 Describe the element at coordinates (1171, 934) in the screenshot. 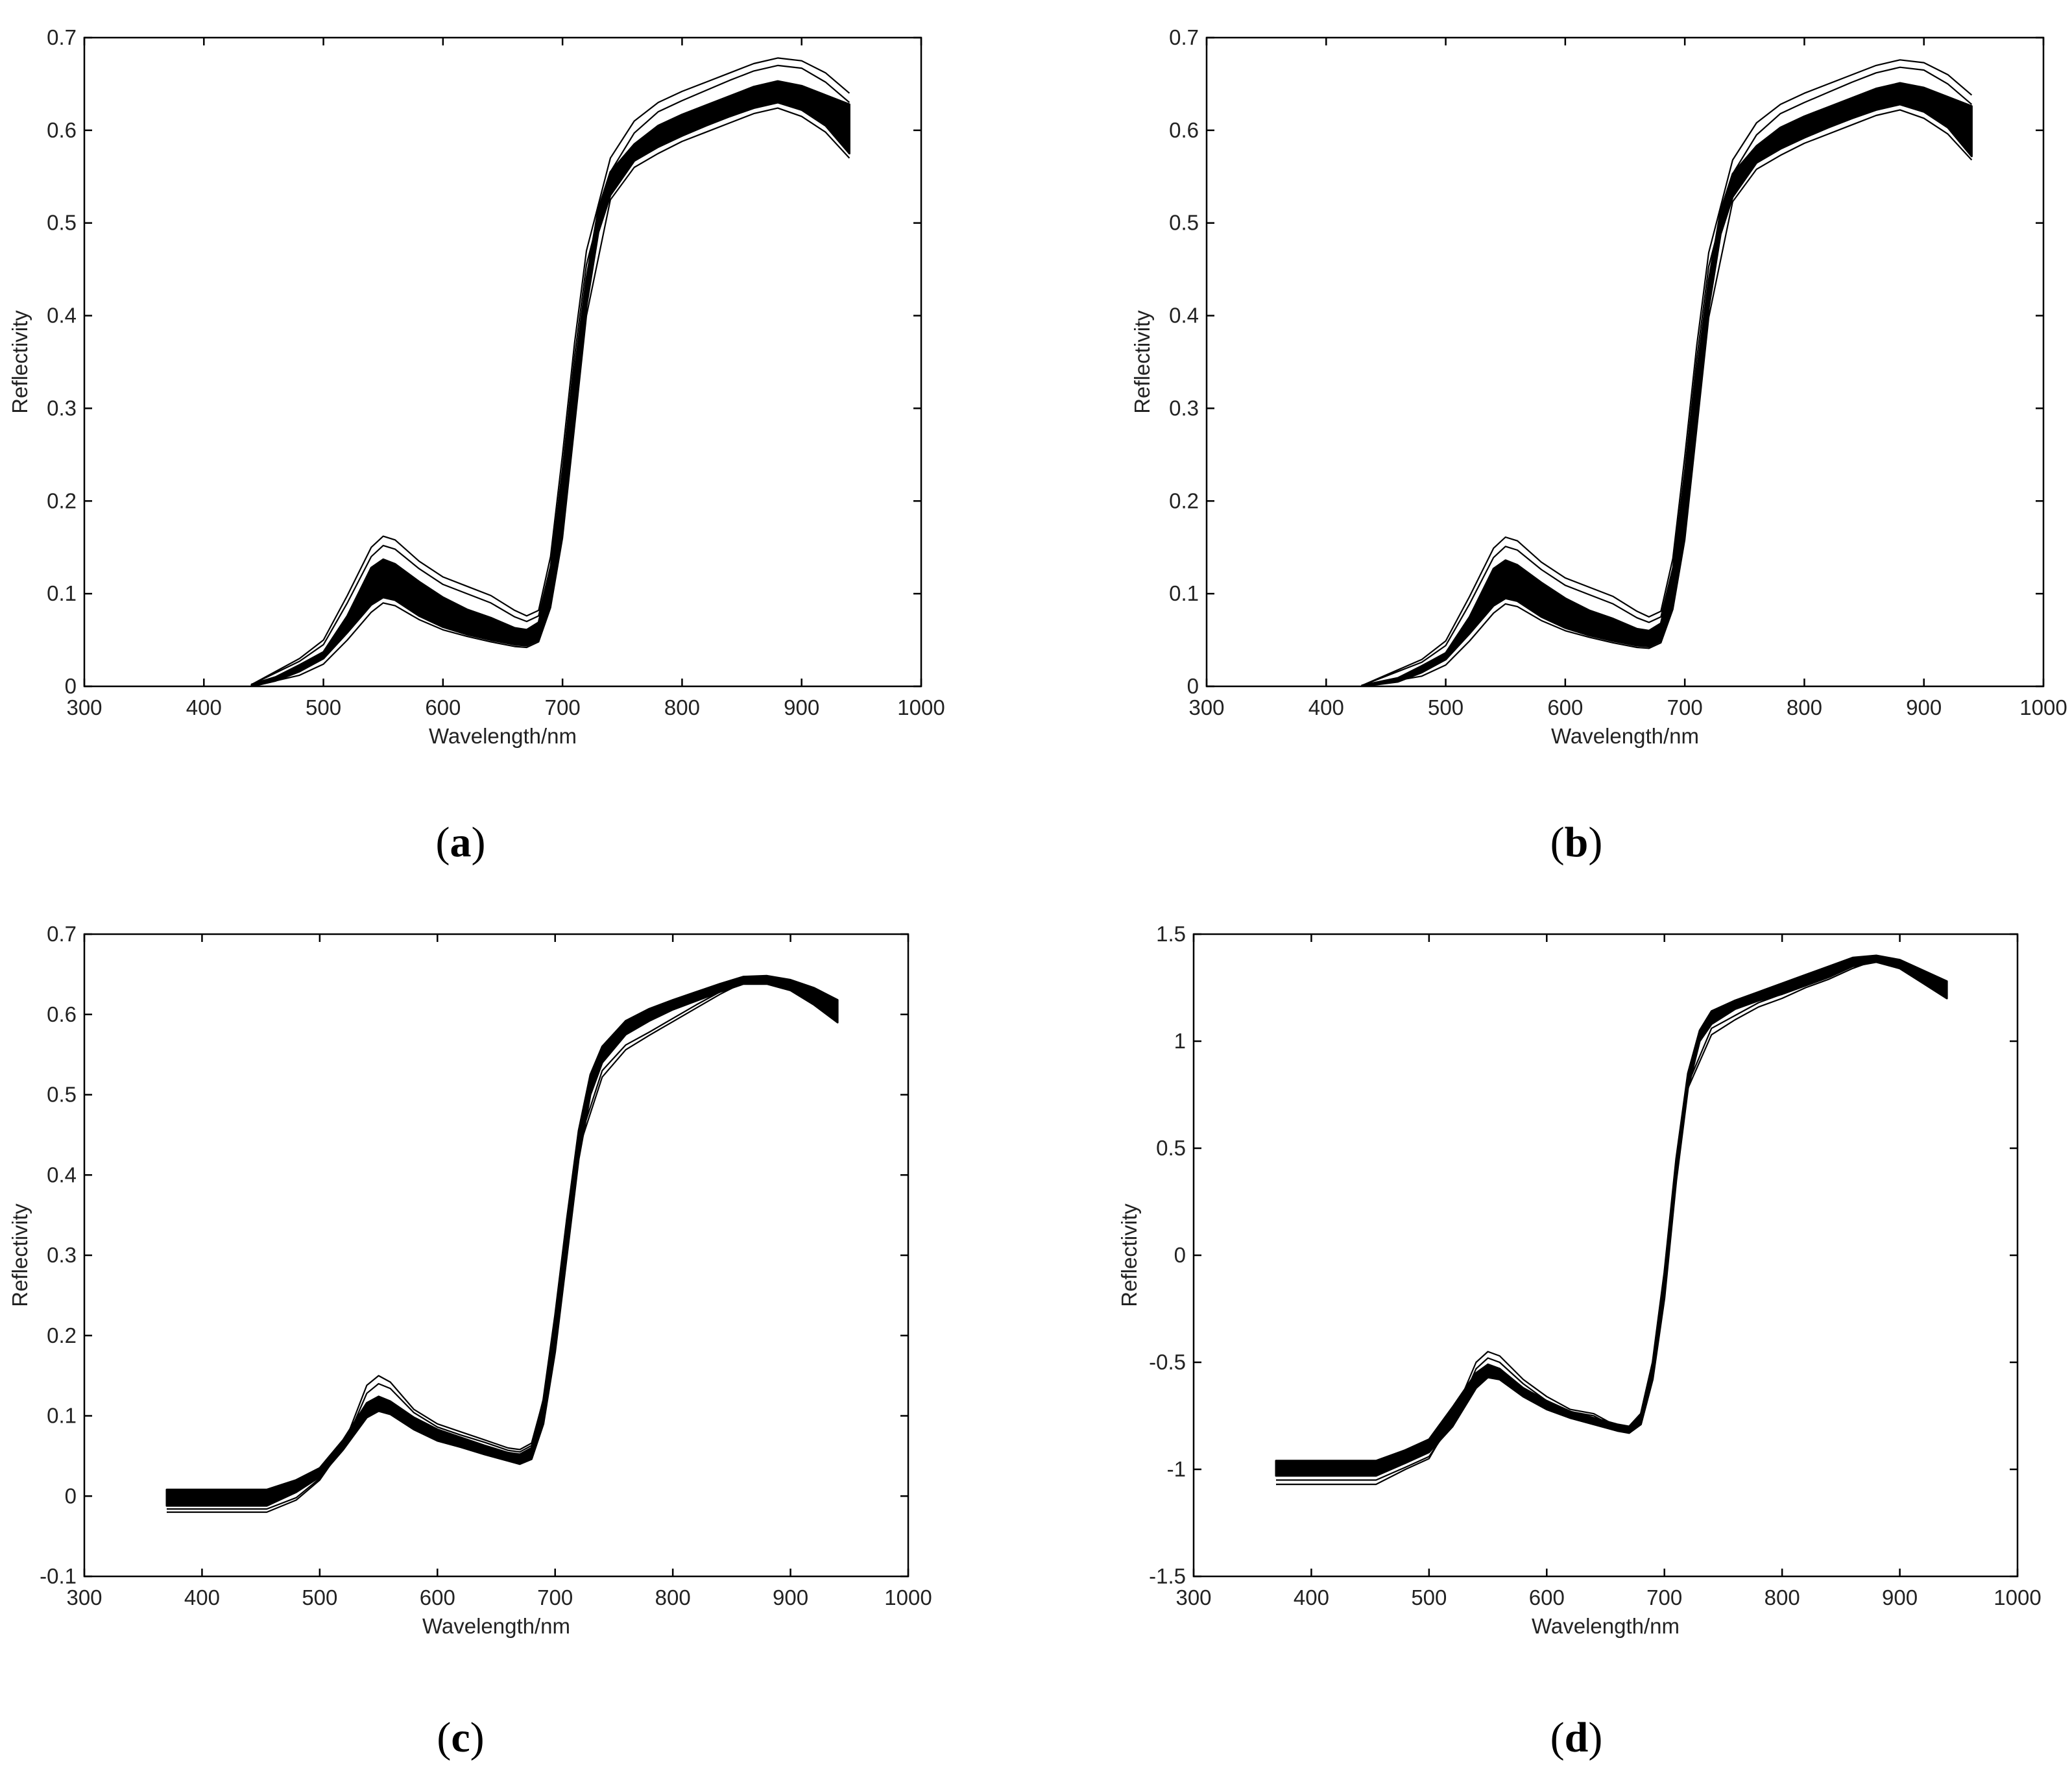

I see `y-tick-label-d: 1.5` at that location.